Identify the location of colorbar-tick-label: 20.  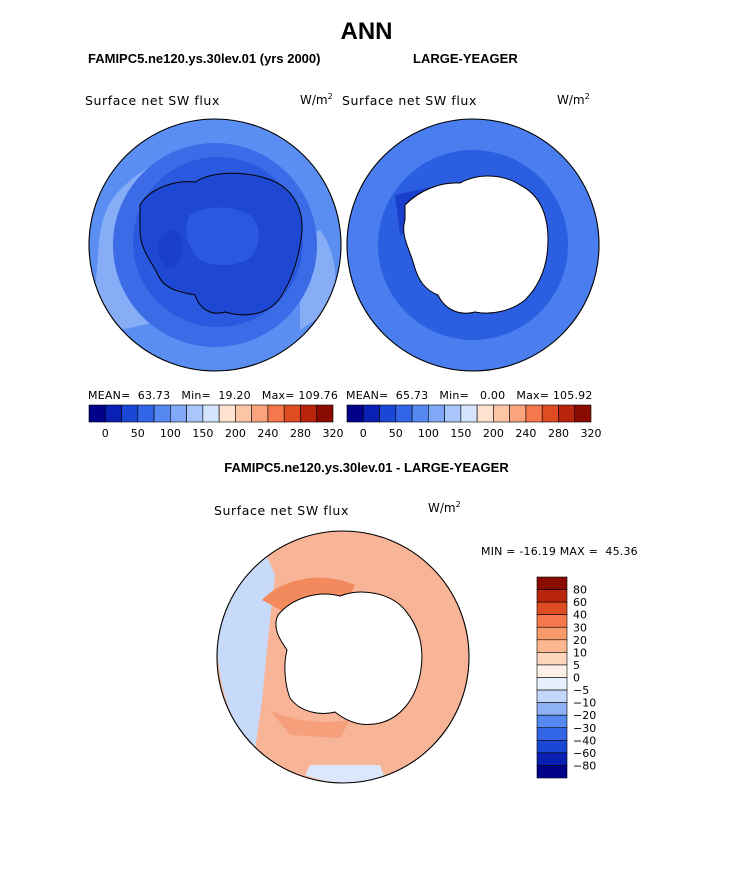
(580, 640).